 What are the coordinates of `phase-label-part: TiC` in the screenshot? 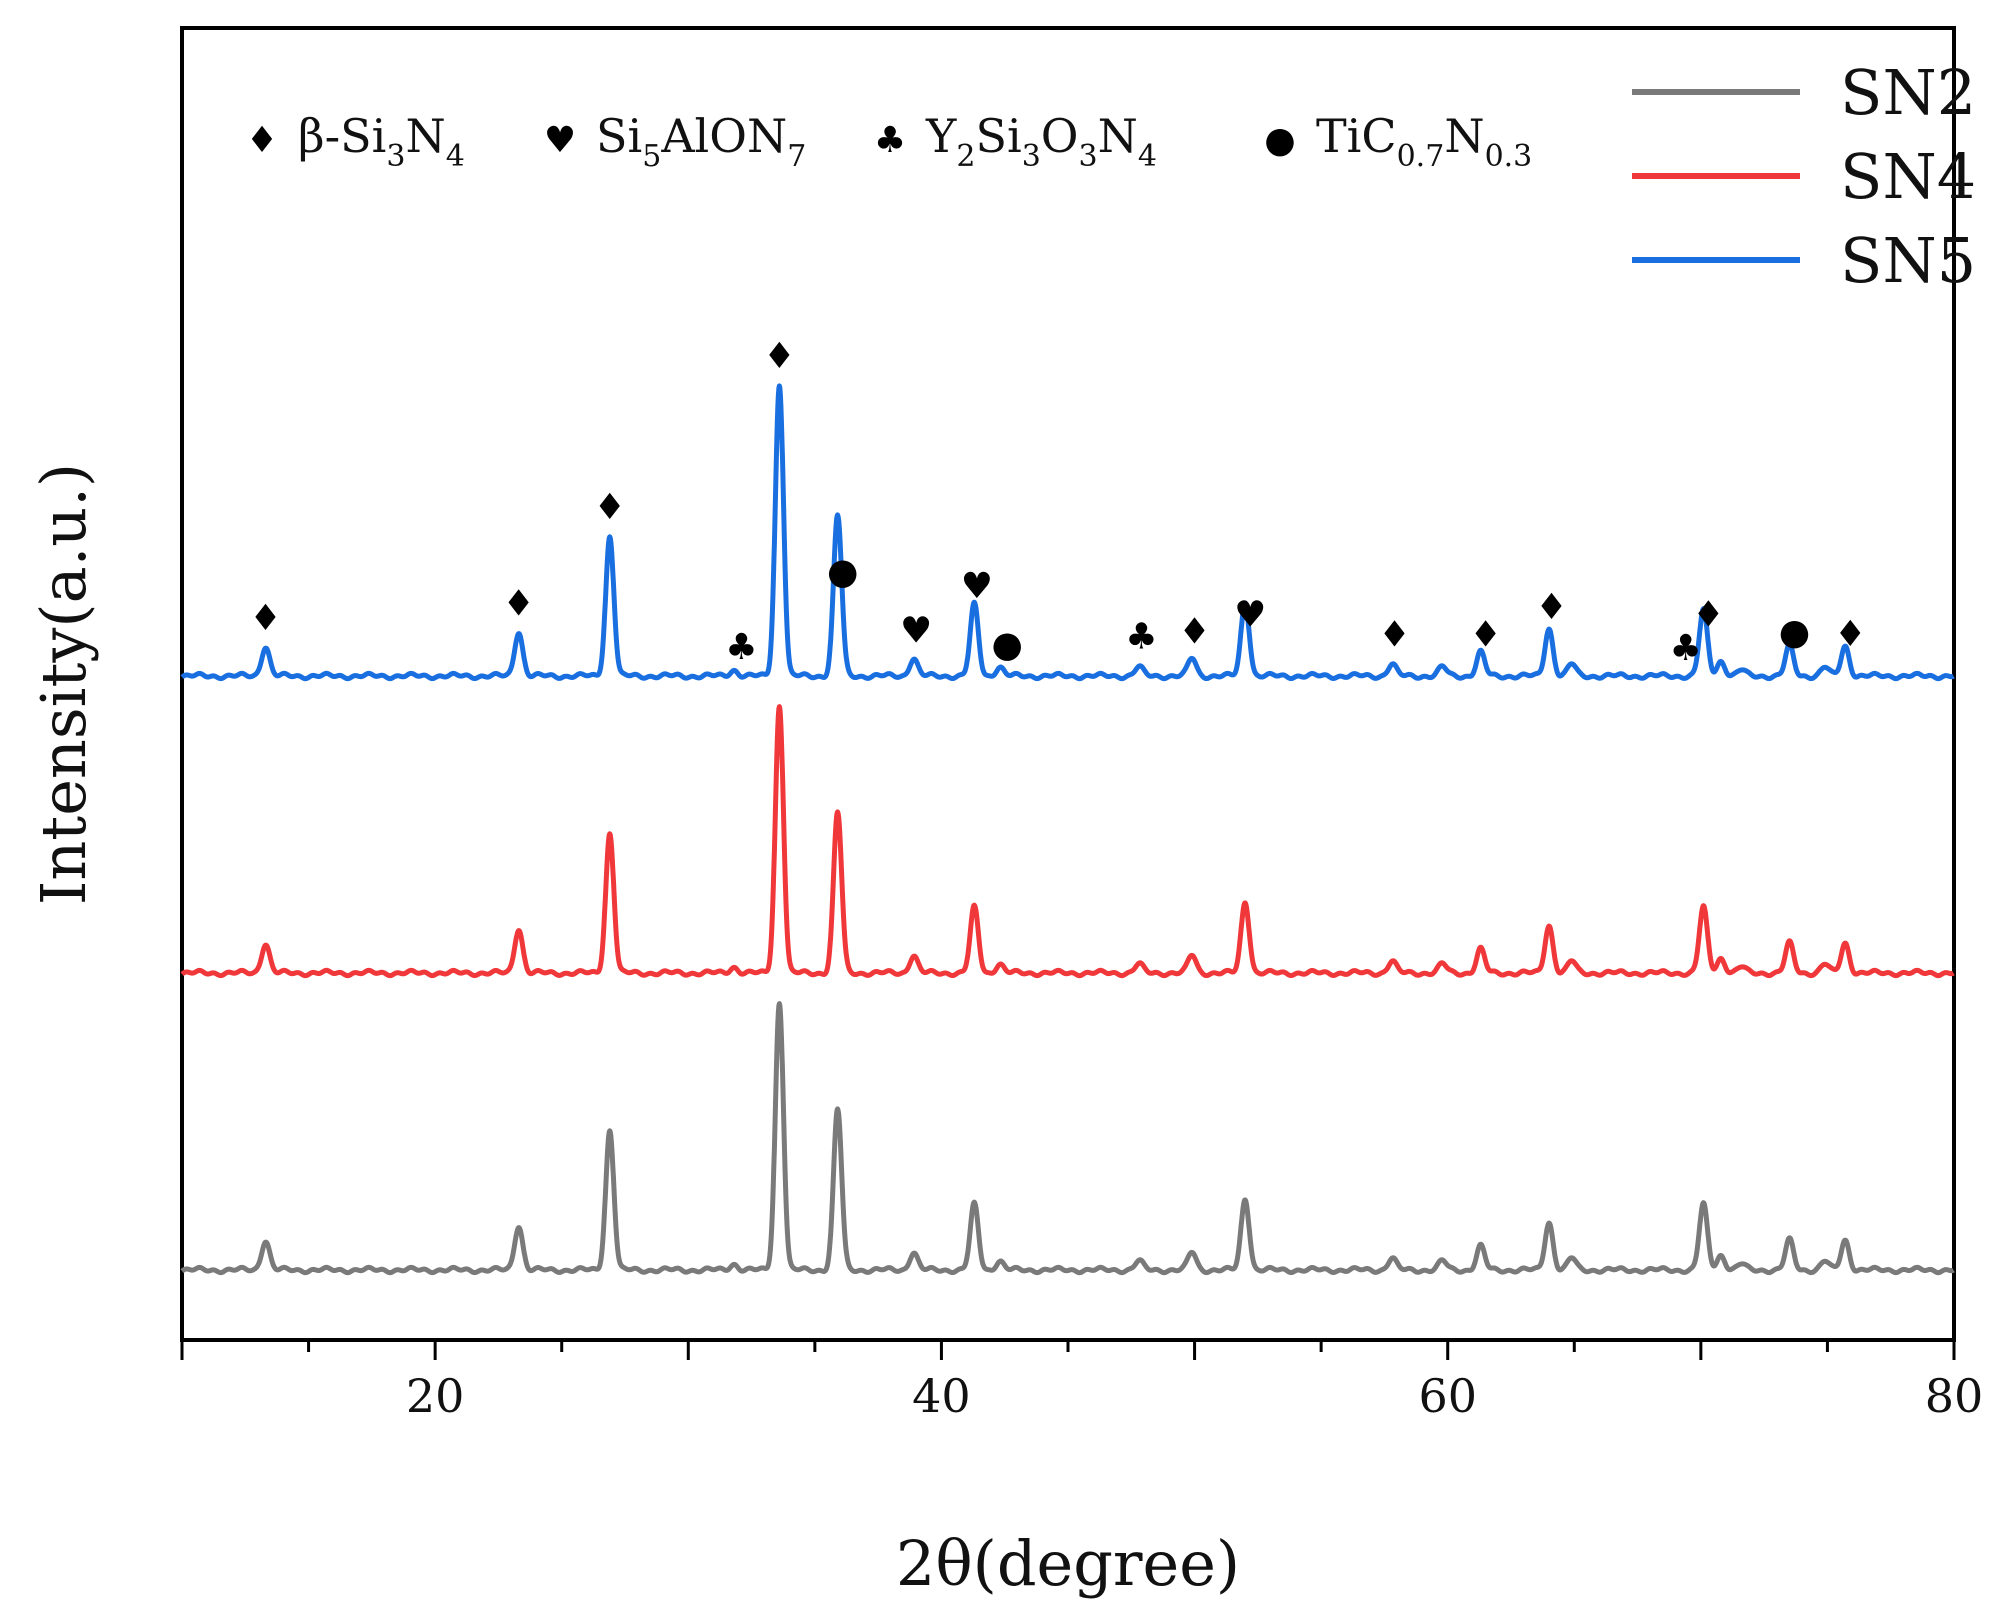 It's located at (1356, 136).